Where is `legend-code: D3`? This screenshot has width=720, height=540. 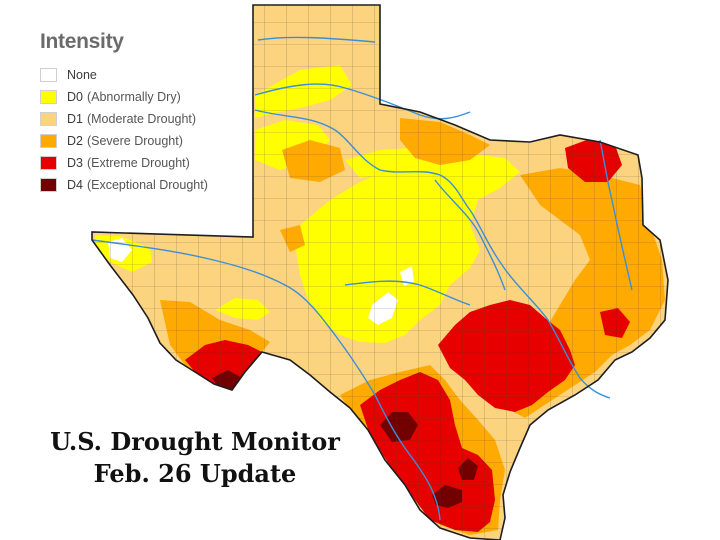
legend-code: D3 is located at coordinates (75, 163).